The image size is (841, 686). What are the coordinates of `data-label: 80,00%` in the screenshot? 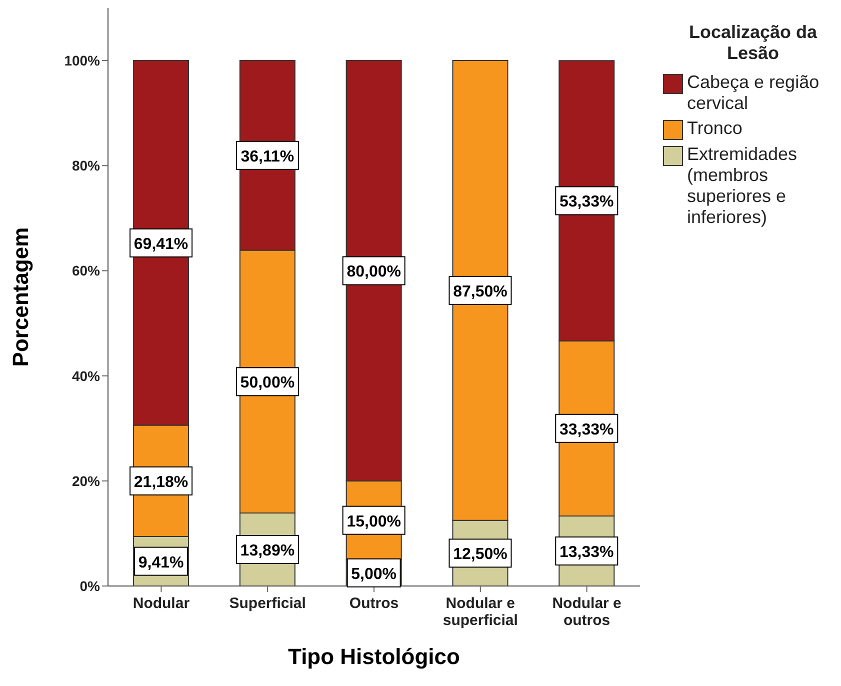 It's located at (373, 272).